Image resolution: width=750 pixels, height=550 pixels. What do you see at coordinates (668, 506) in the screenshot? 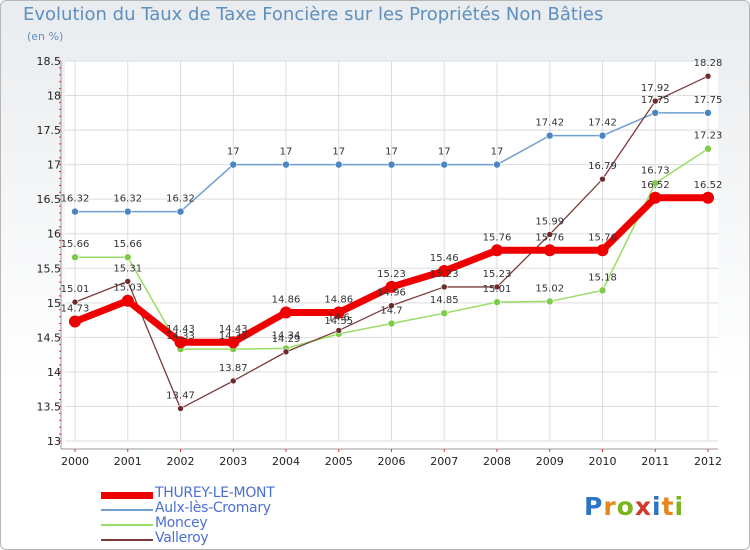
I see `brand-logo-letter: t` at bounding box center [668, 506].